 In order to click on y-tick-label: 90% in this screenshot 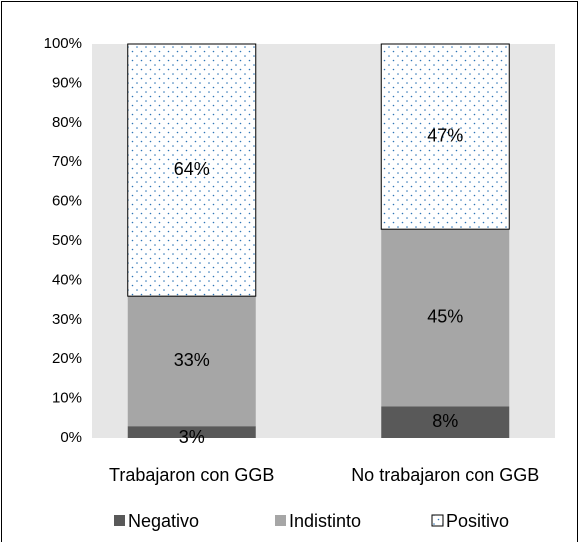, I will do `click(67, 82)`.